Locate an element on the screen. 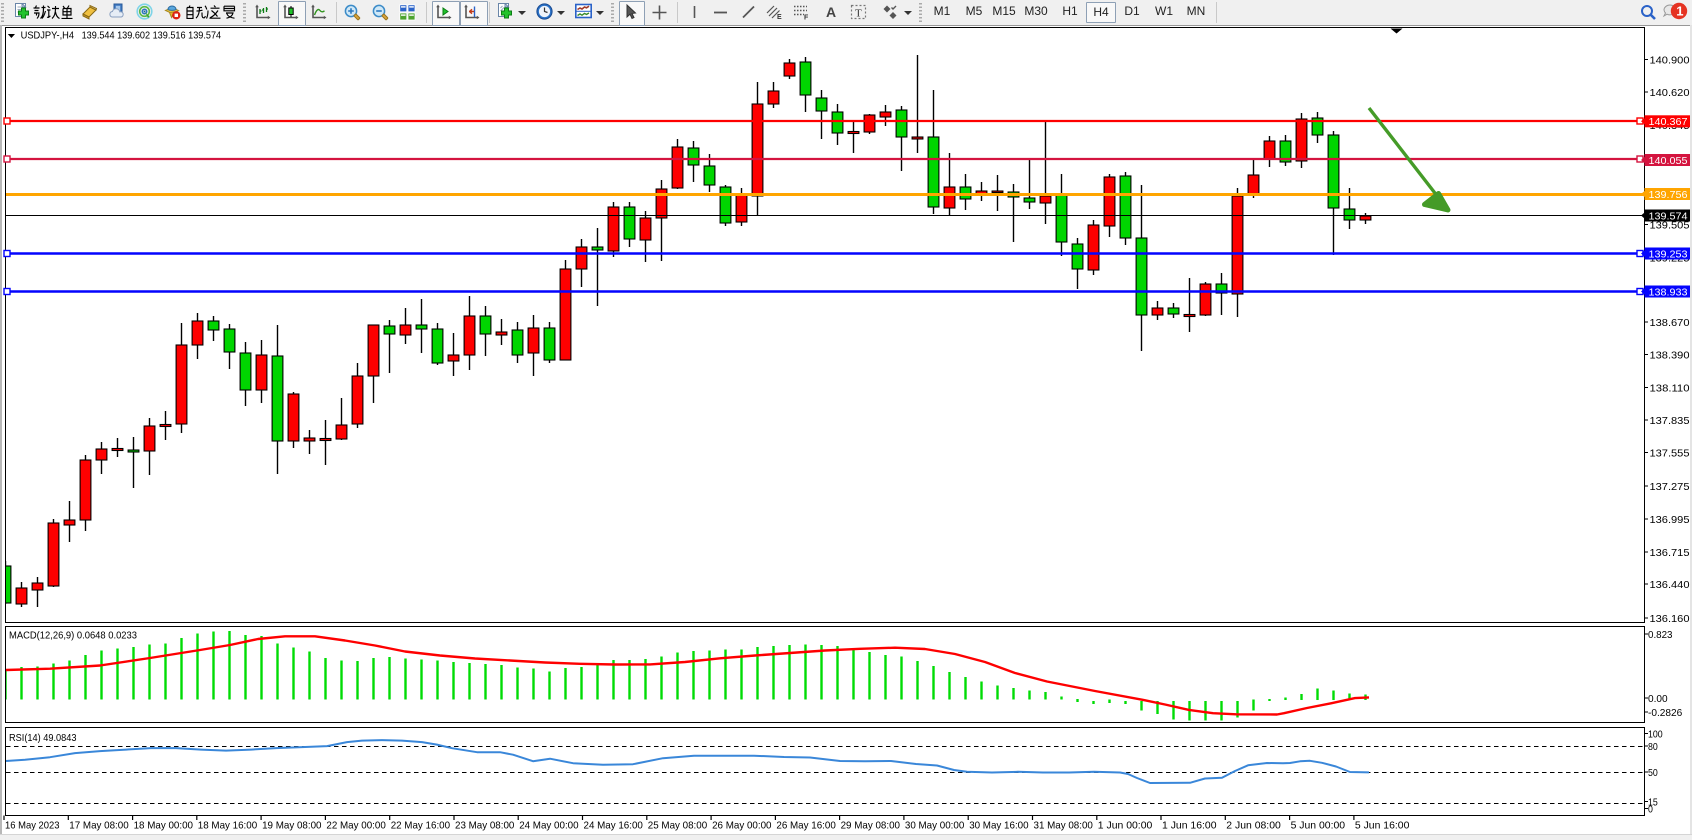 This screenshot has height=840, width=1692. svg-text: 16 May 2023 is located at coordinates (32, 825).